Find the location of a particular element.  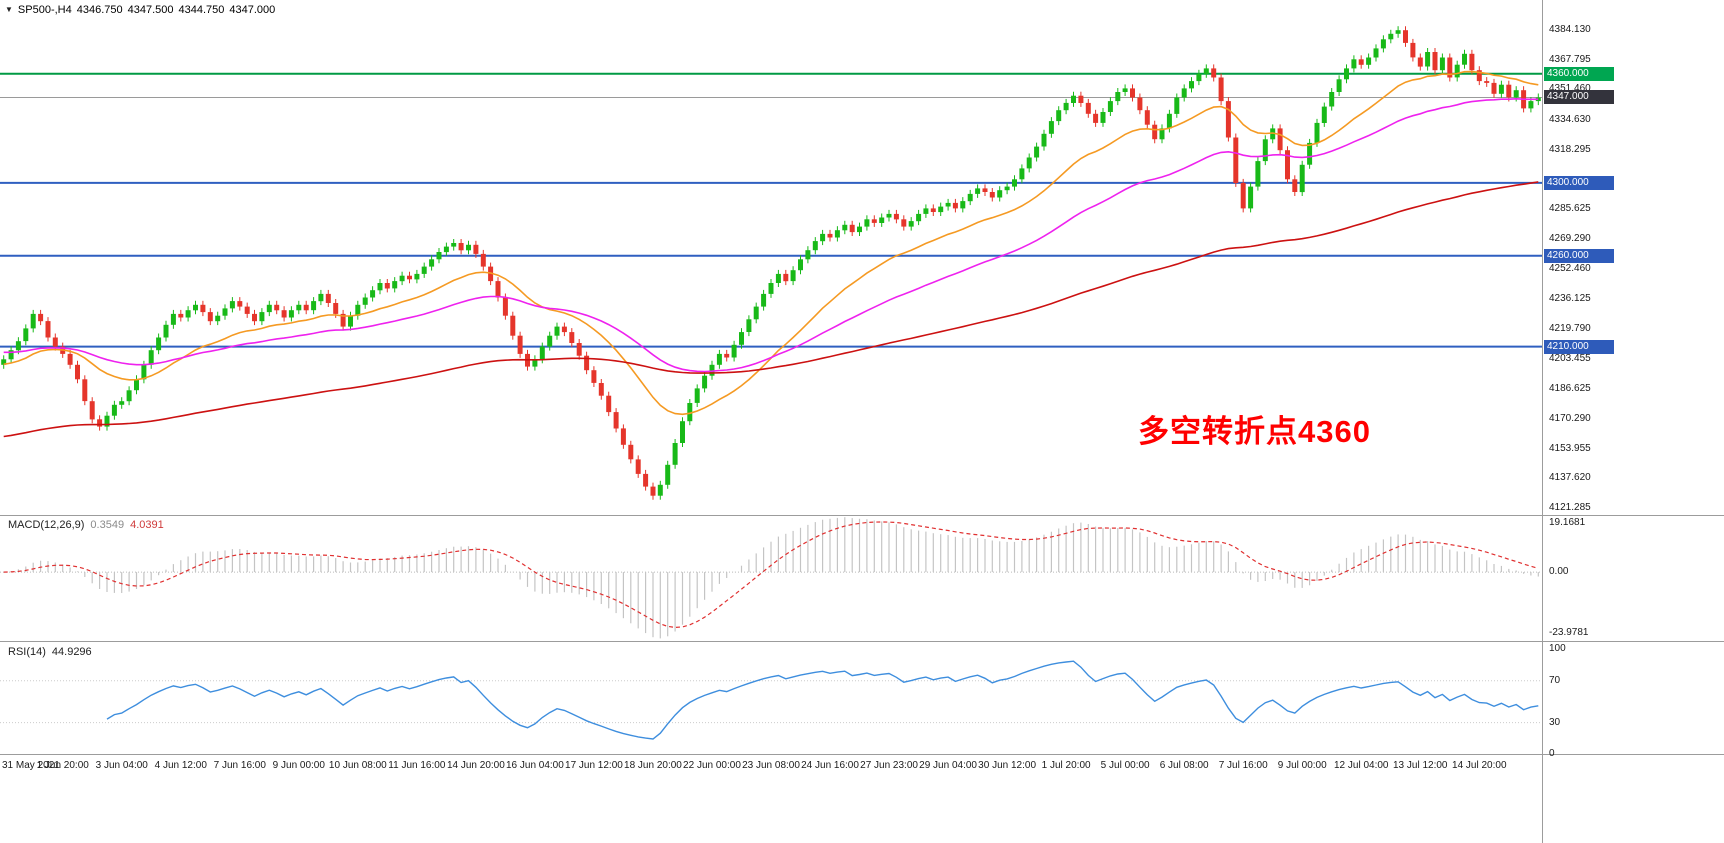

price-tick-label: 4170.290 is located at coordinates (1570, 418).